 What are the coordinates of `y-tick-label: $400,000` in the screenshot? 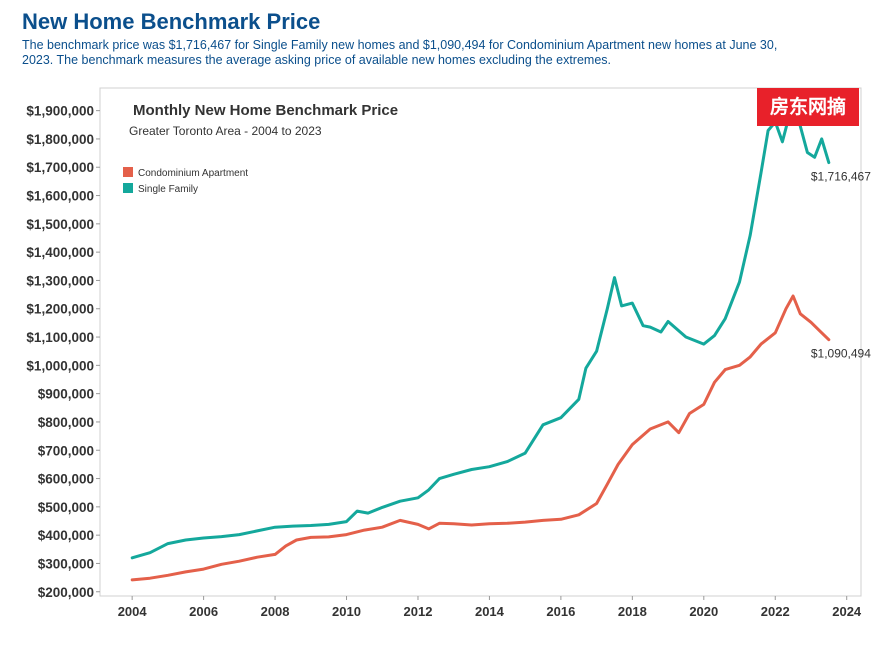 It's located at (66, 535).